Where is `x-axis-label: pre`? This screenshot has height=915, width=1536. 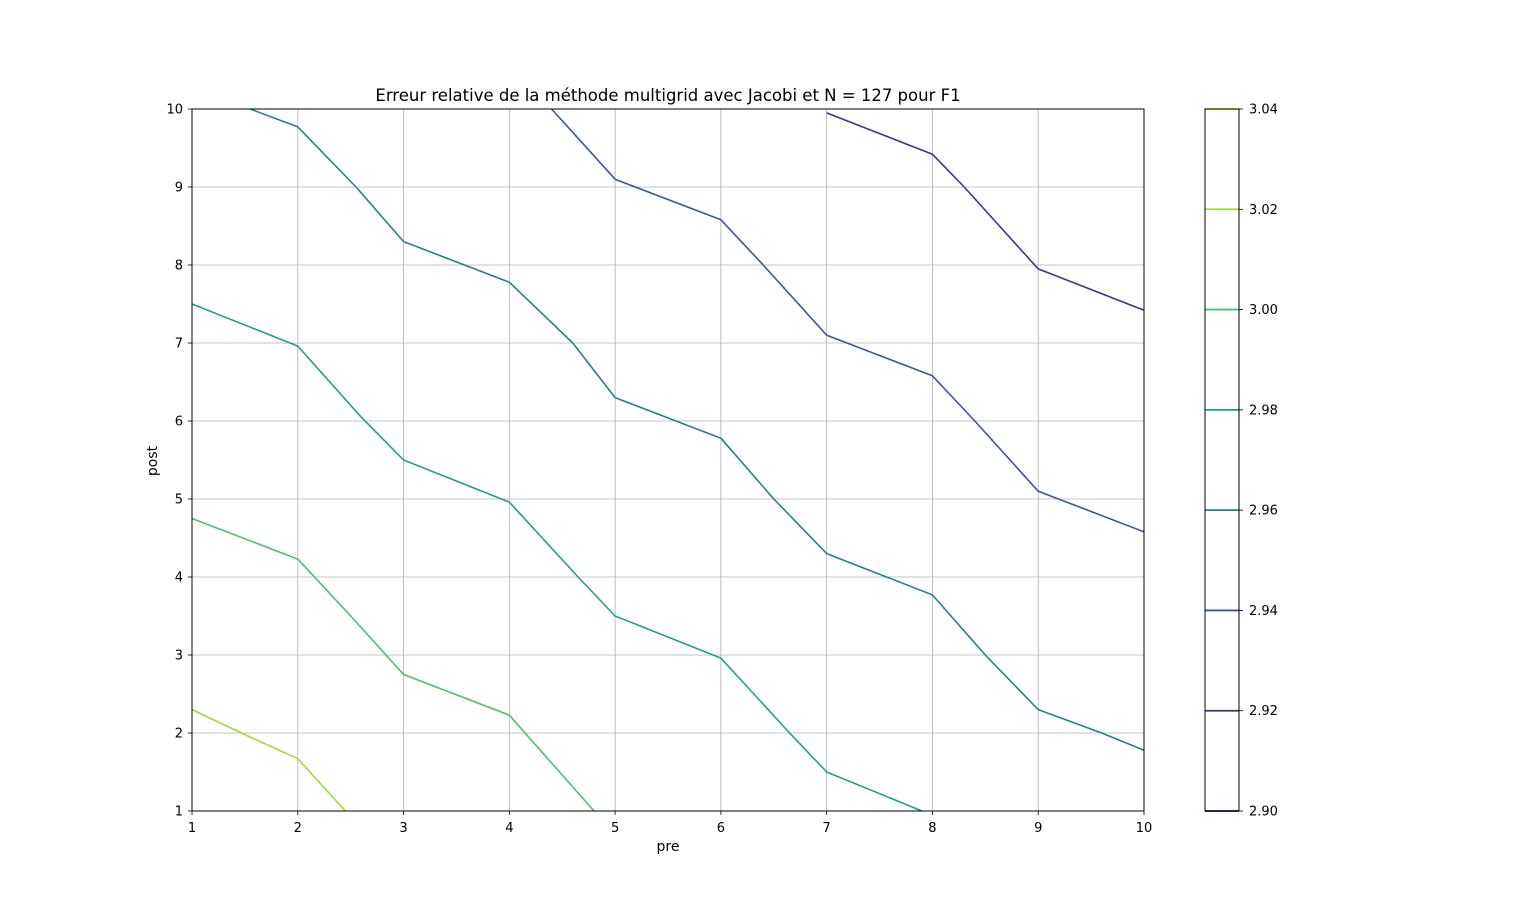
x-axis-label: pre is located at coordinates (668, 847).